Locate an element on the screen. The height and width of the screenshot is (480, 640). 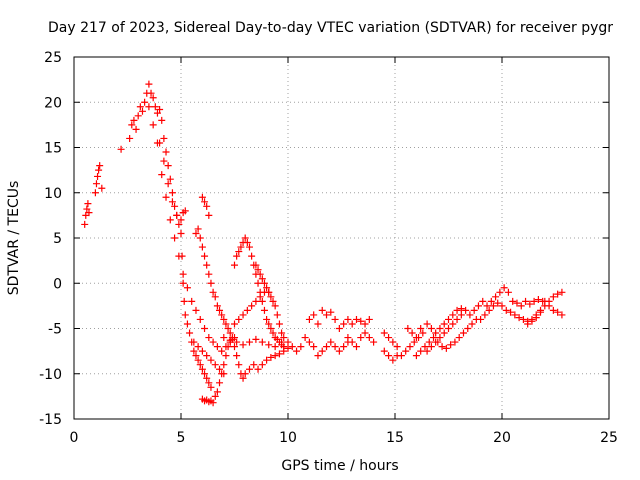
y-tick-label: -10 is located at coordinates (50, 375).